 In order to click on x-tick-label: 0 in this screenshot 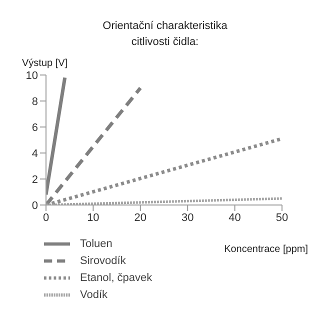, I will do `click(46, 218)`.